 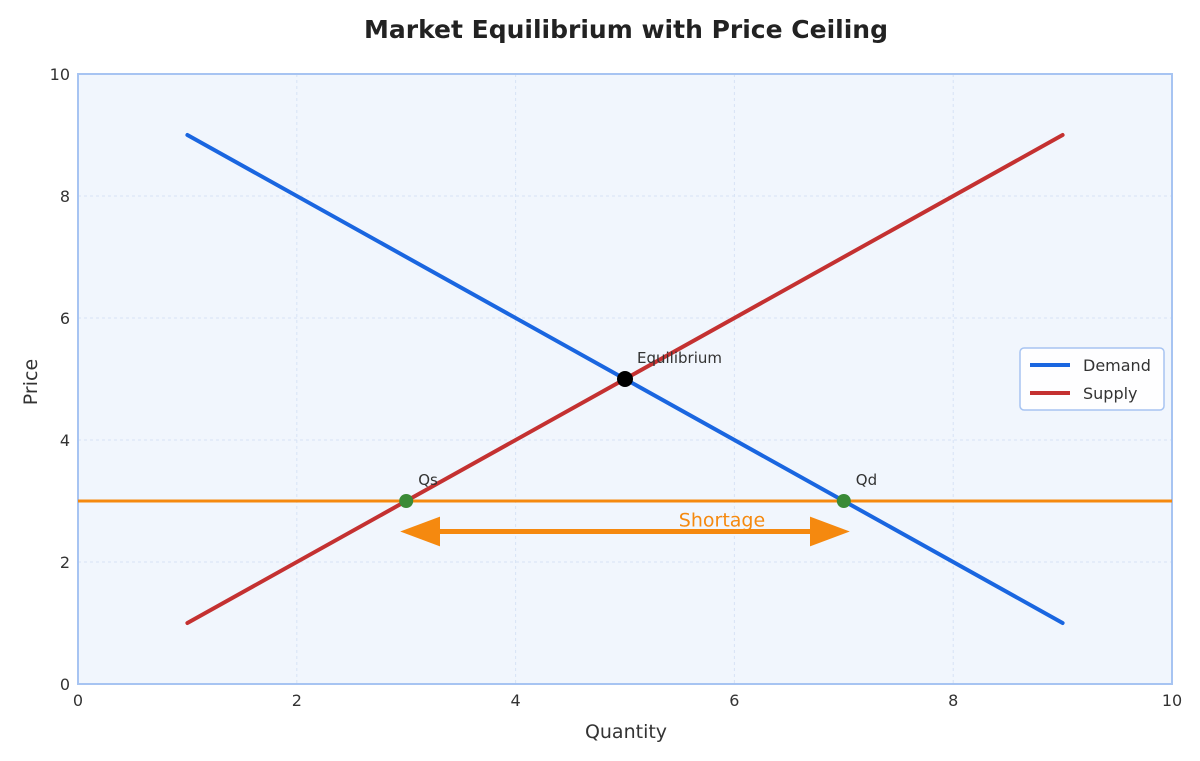 I want to click on x-tick-label: 0, so click(x=78, y=700).